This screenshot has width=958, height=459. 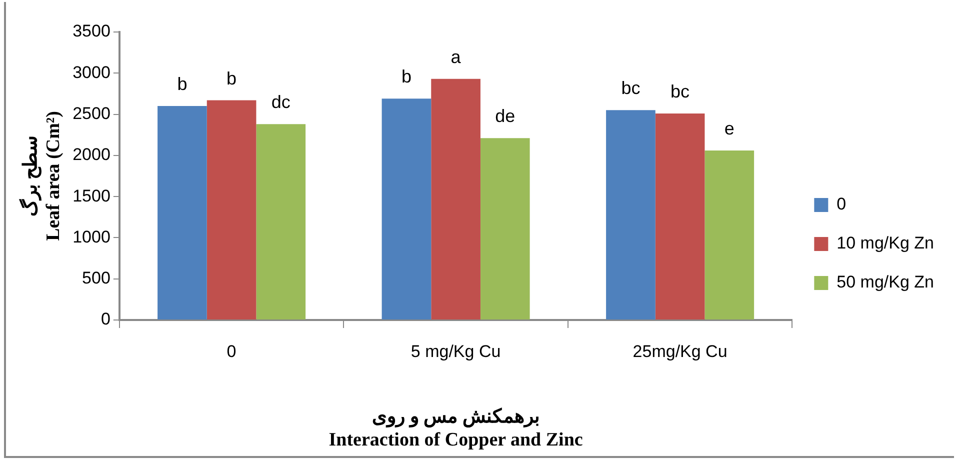 What do you see at coordinates (841, 204) in the screenshot?
I see `legend-label: 0` at bounding box center [841, 204].